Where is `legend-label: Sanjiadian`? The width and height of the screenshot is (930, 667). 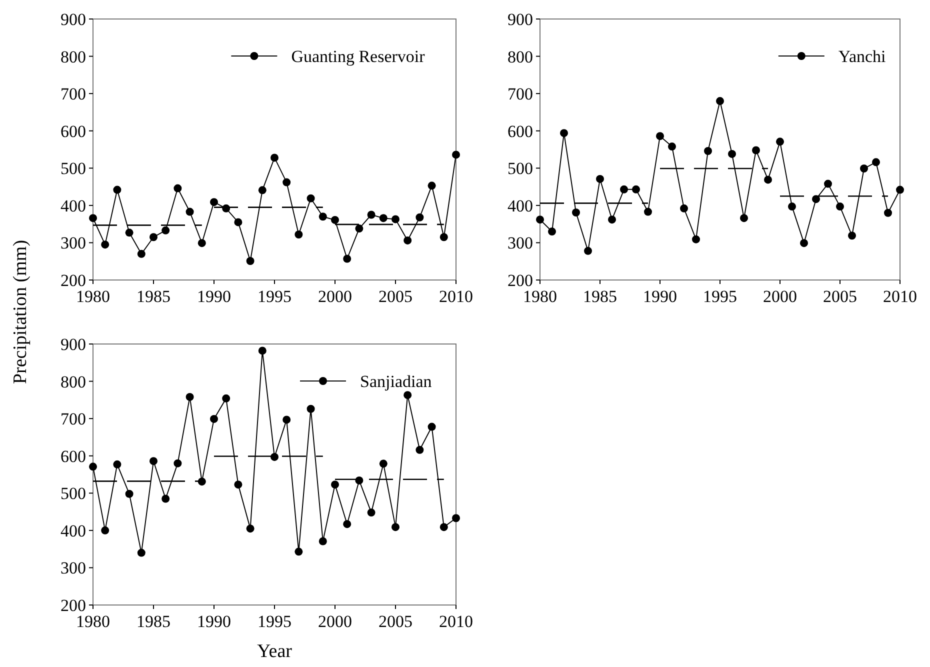
legend-label: Sanjiadian is located at coordinates (396, 381).